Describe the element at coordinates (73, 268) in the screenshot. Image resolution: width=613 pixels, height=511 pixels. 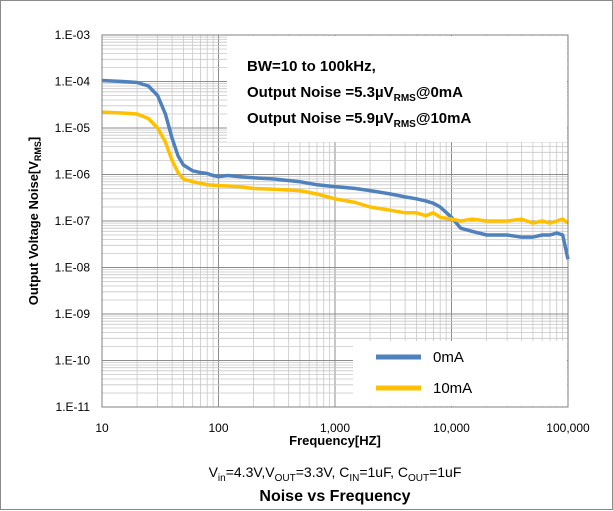
I see `y-tick-label: 1.E-08` at that location.